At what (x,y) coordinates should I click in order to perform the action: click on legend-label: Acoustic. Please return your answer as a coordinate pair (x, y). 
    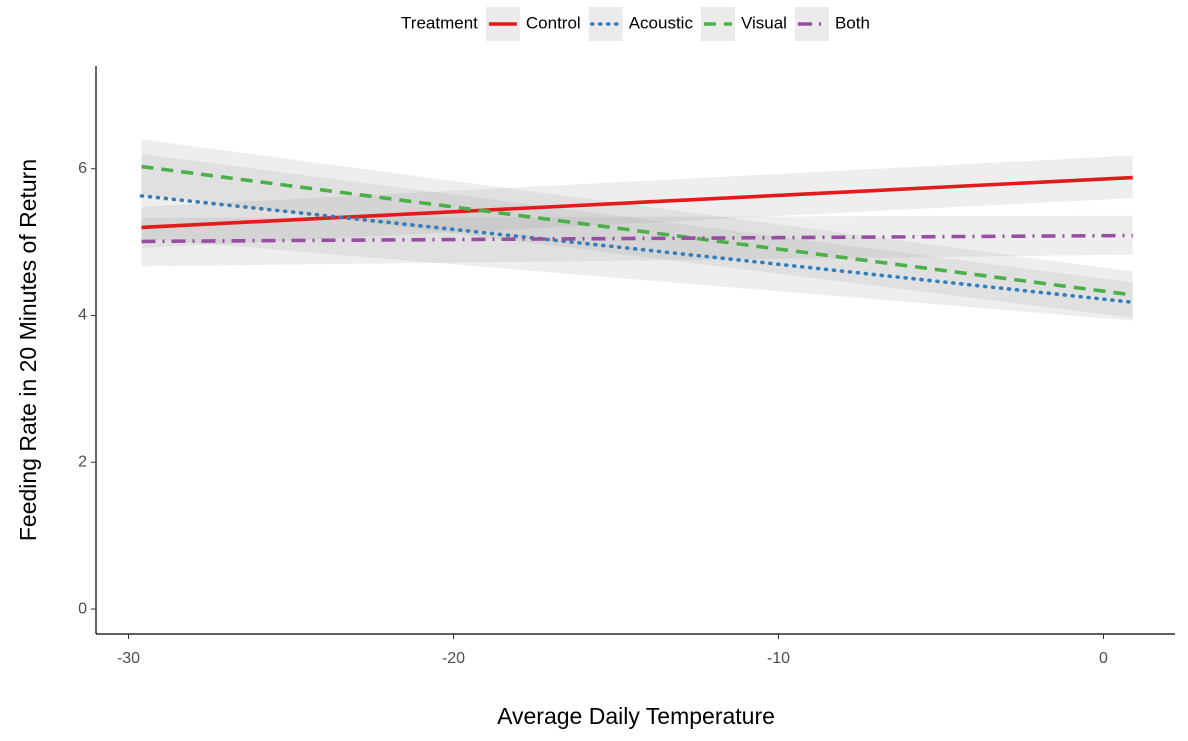
    Looking at the image, I should click on (661, 22).